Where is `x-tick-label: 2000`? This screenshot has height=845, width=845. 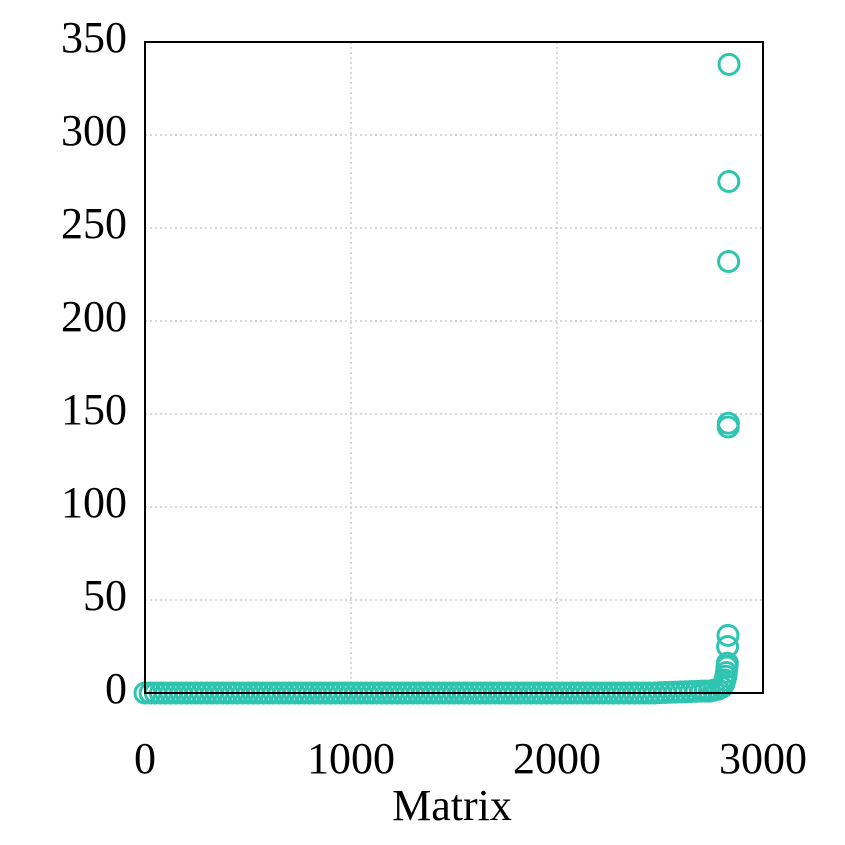
x-tick-label: 2000 is located at coordinates (557, 758).